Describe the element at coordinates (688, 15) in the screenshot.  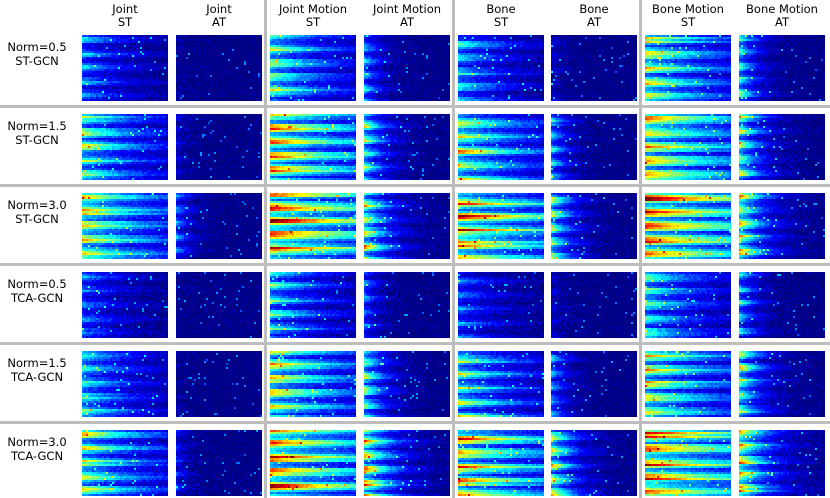
I see `column-header-bone-motion-st: Bone Motion ST` at that location.